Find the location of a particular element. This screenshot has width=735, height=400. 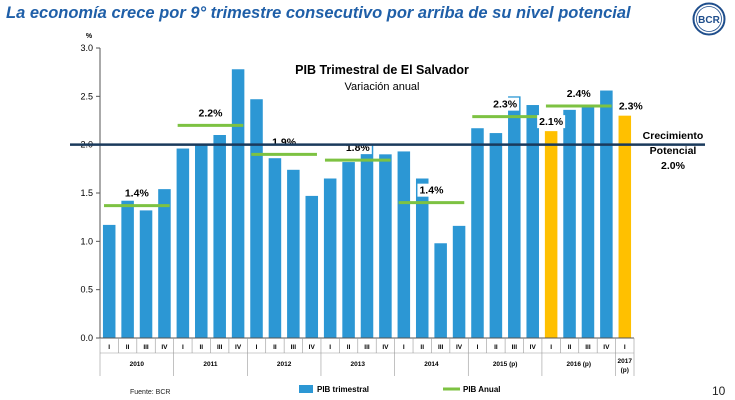

bcr-logo: BCR is located at coordinates (709, 19).